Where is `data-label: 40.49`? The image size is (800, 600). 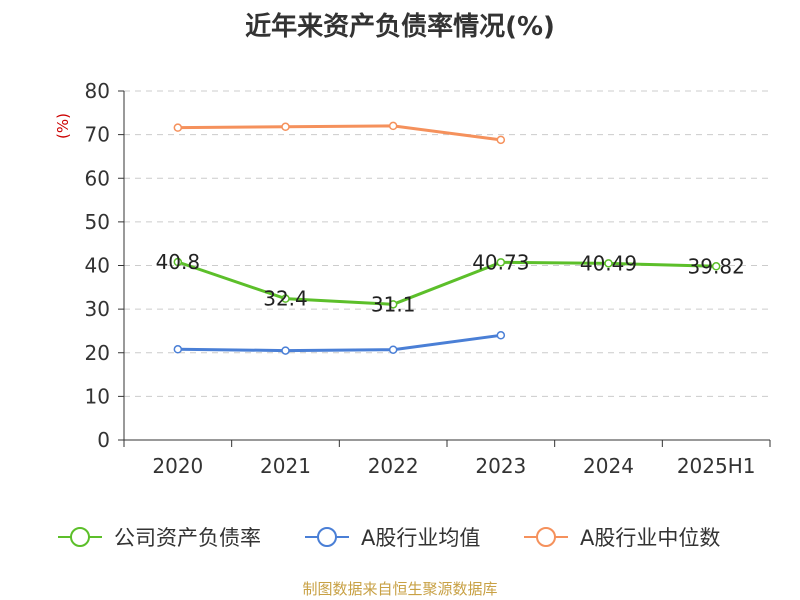
data-label: 40.49 is located at coordinates (608, 263).